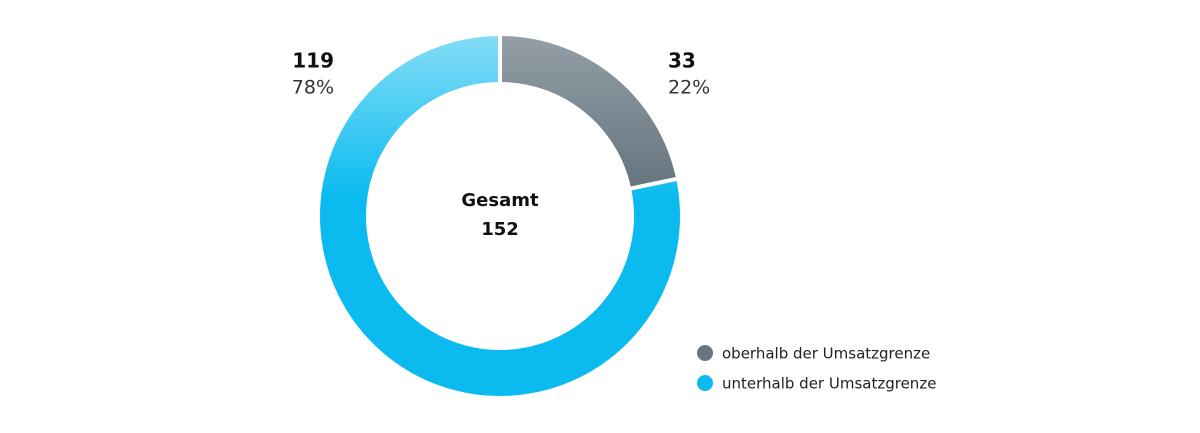 Image resolution: width=1200 pixels, height=433 pixels. What do you see at coordinates (500, 229) in the screenshot?
I see `center-total: 152` at bounding box center [500, 229].